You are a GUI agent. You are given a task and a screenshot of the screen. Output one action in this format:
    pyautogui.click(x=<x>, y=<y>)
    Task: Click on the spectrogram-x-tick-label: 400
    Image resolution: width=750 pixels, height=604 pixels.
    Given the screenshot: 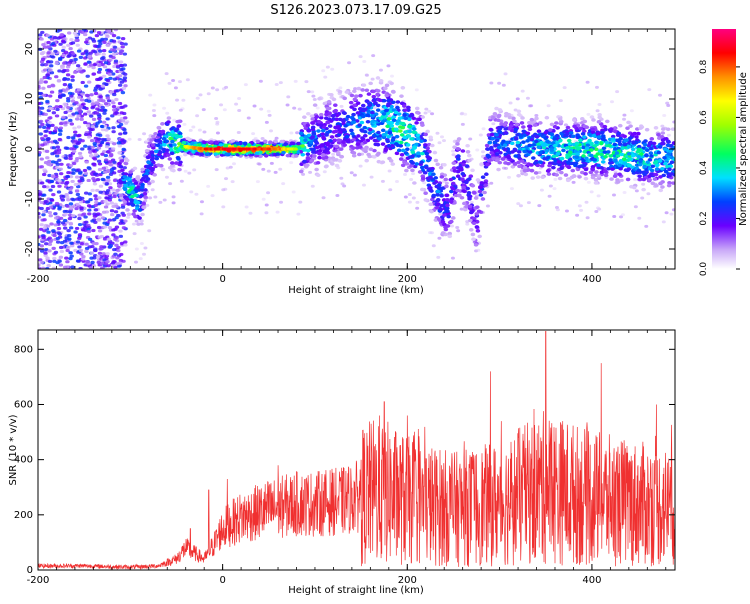 What is the action you would take?
    pyautogui.click(x=591, y=279)
    